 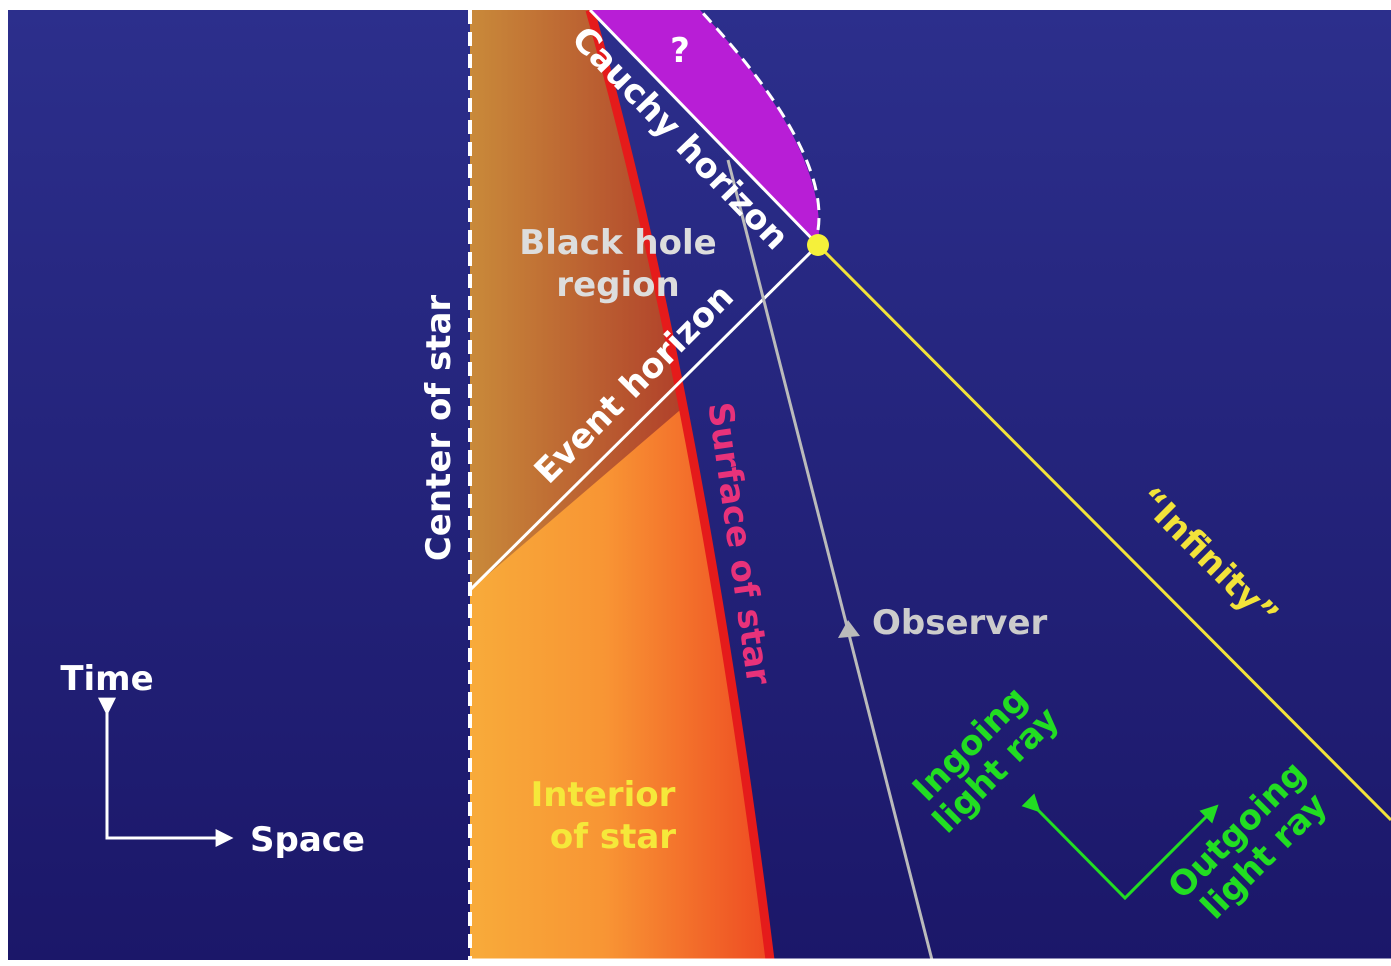 What do you see at coordinates (106, 679) in the screenshot?
I see `time-label: Time` at bounding box center [106, 679].